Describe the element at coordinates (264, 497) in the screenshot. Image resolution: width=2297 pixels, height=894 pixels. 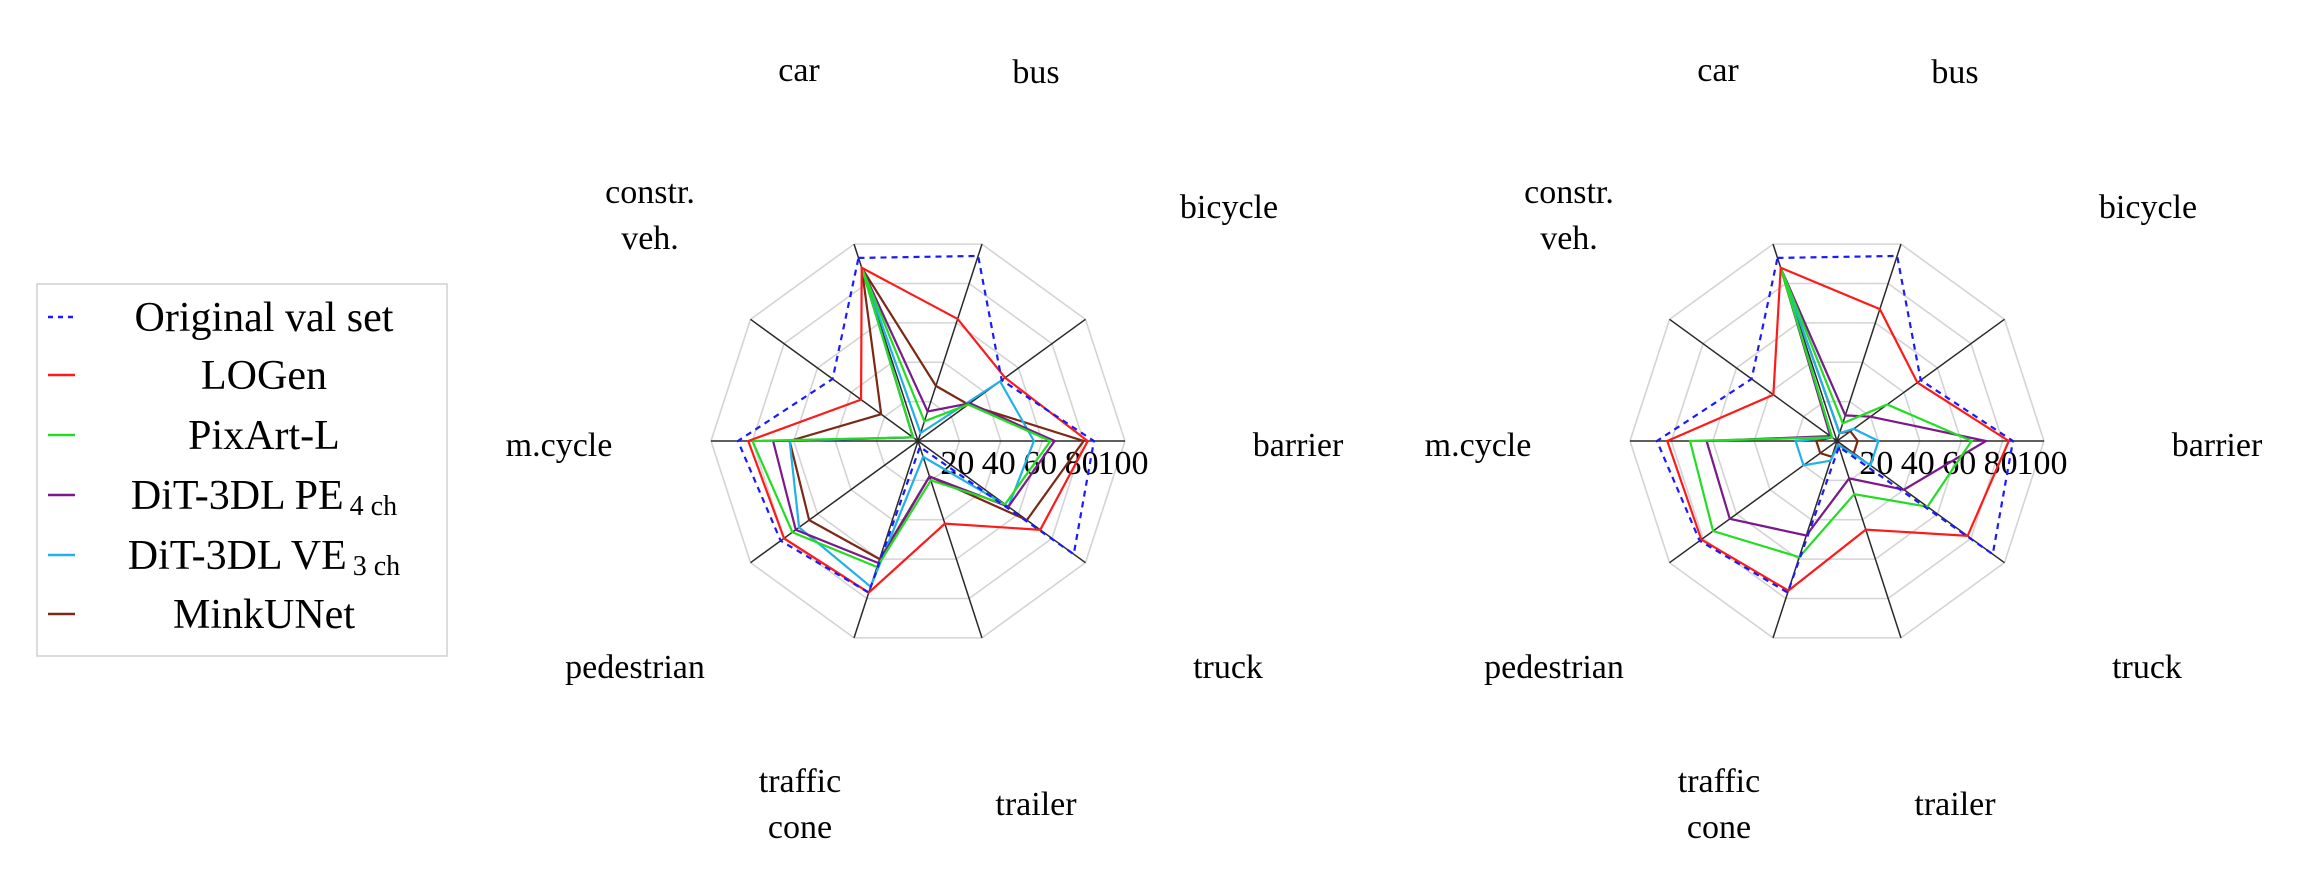
I see `legend-label-dit_pe: DiT-3DL PE 4 ch` at that location.